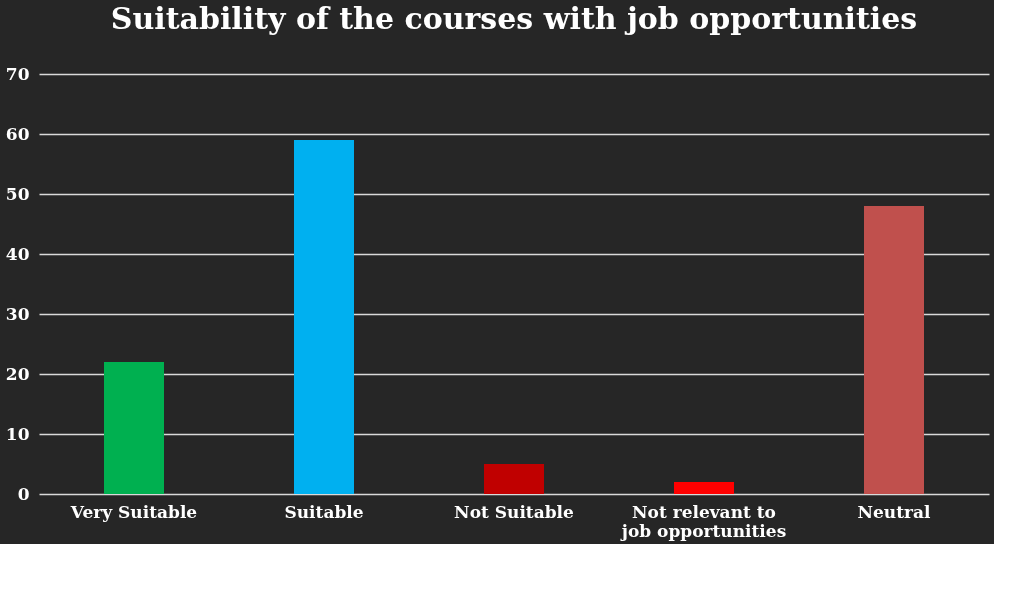 The image size is (1017, 615). Describe the element at coordinates (324, 511) in the screenshot. I see `x-tick-label: Suitable` at that location.